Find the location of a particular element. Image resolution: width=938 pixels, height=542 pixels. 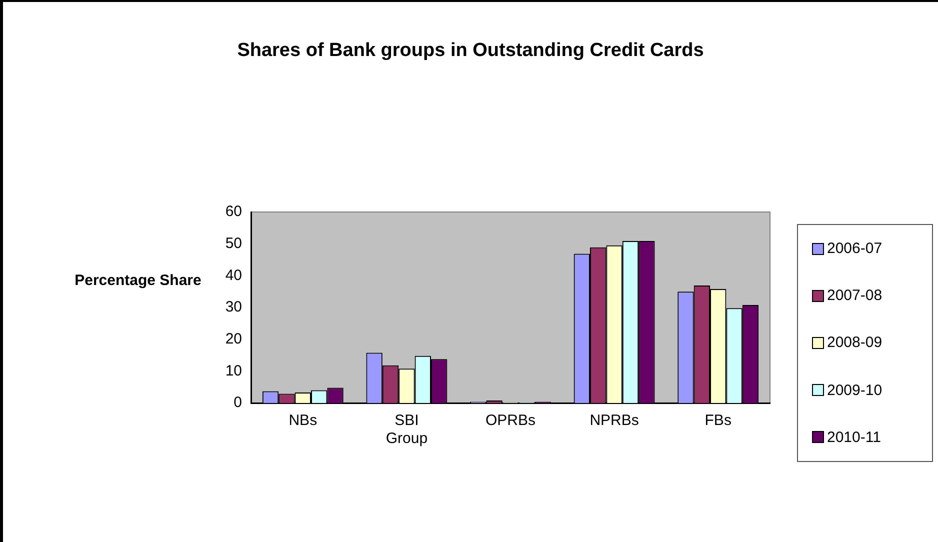

x-tick-label: SBI Group is located at coordinates (407, 430).